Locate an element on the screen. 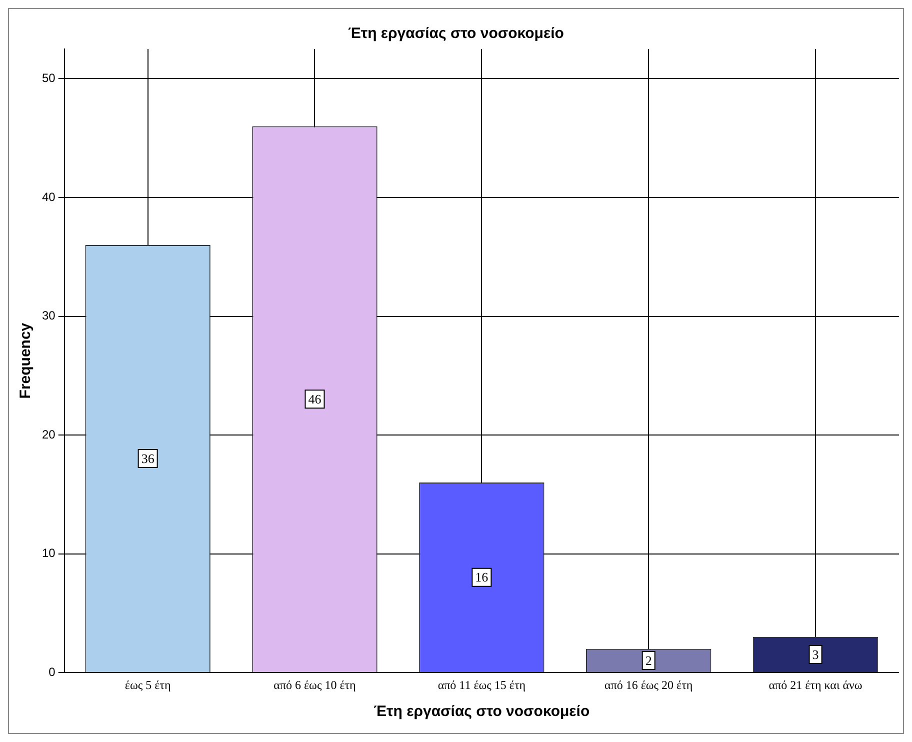 This screenshot has height=742, width=912. data-label: 36 is located at coordinates (148, 458).